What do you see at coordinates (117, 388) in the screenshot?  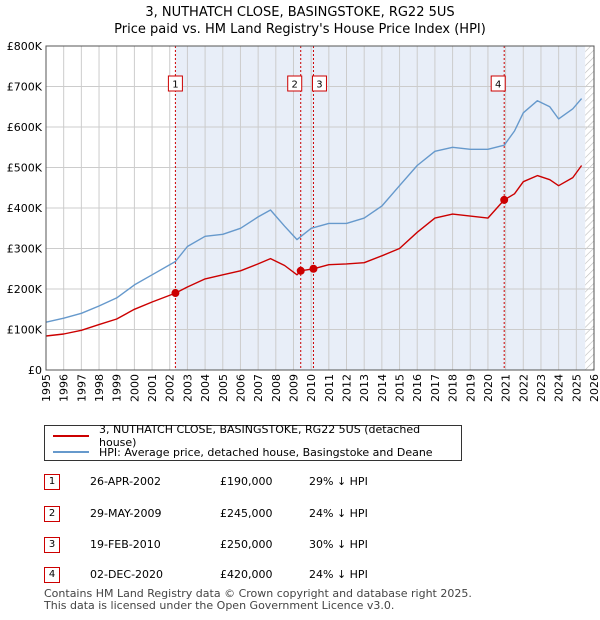 I see `x-tick-label: 1999` at bounding box center [117, 388].